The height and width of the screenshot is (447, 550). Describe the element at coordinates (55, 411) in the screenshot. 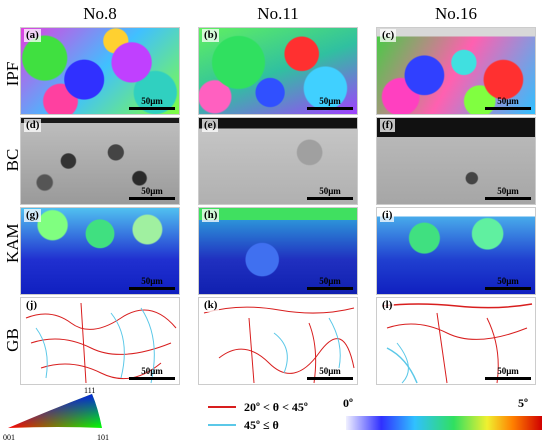

I see `ipf-color-triangle` at that location.